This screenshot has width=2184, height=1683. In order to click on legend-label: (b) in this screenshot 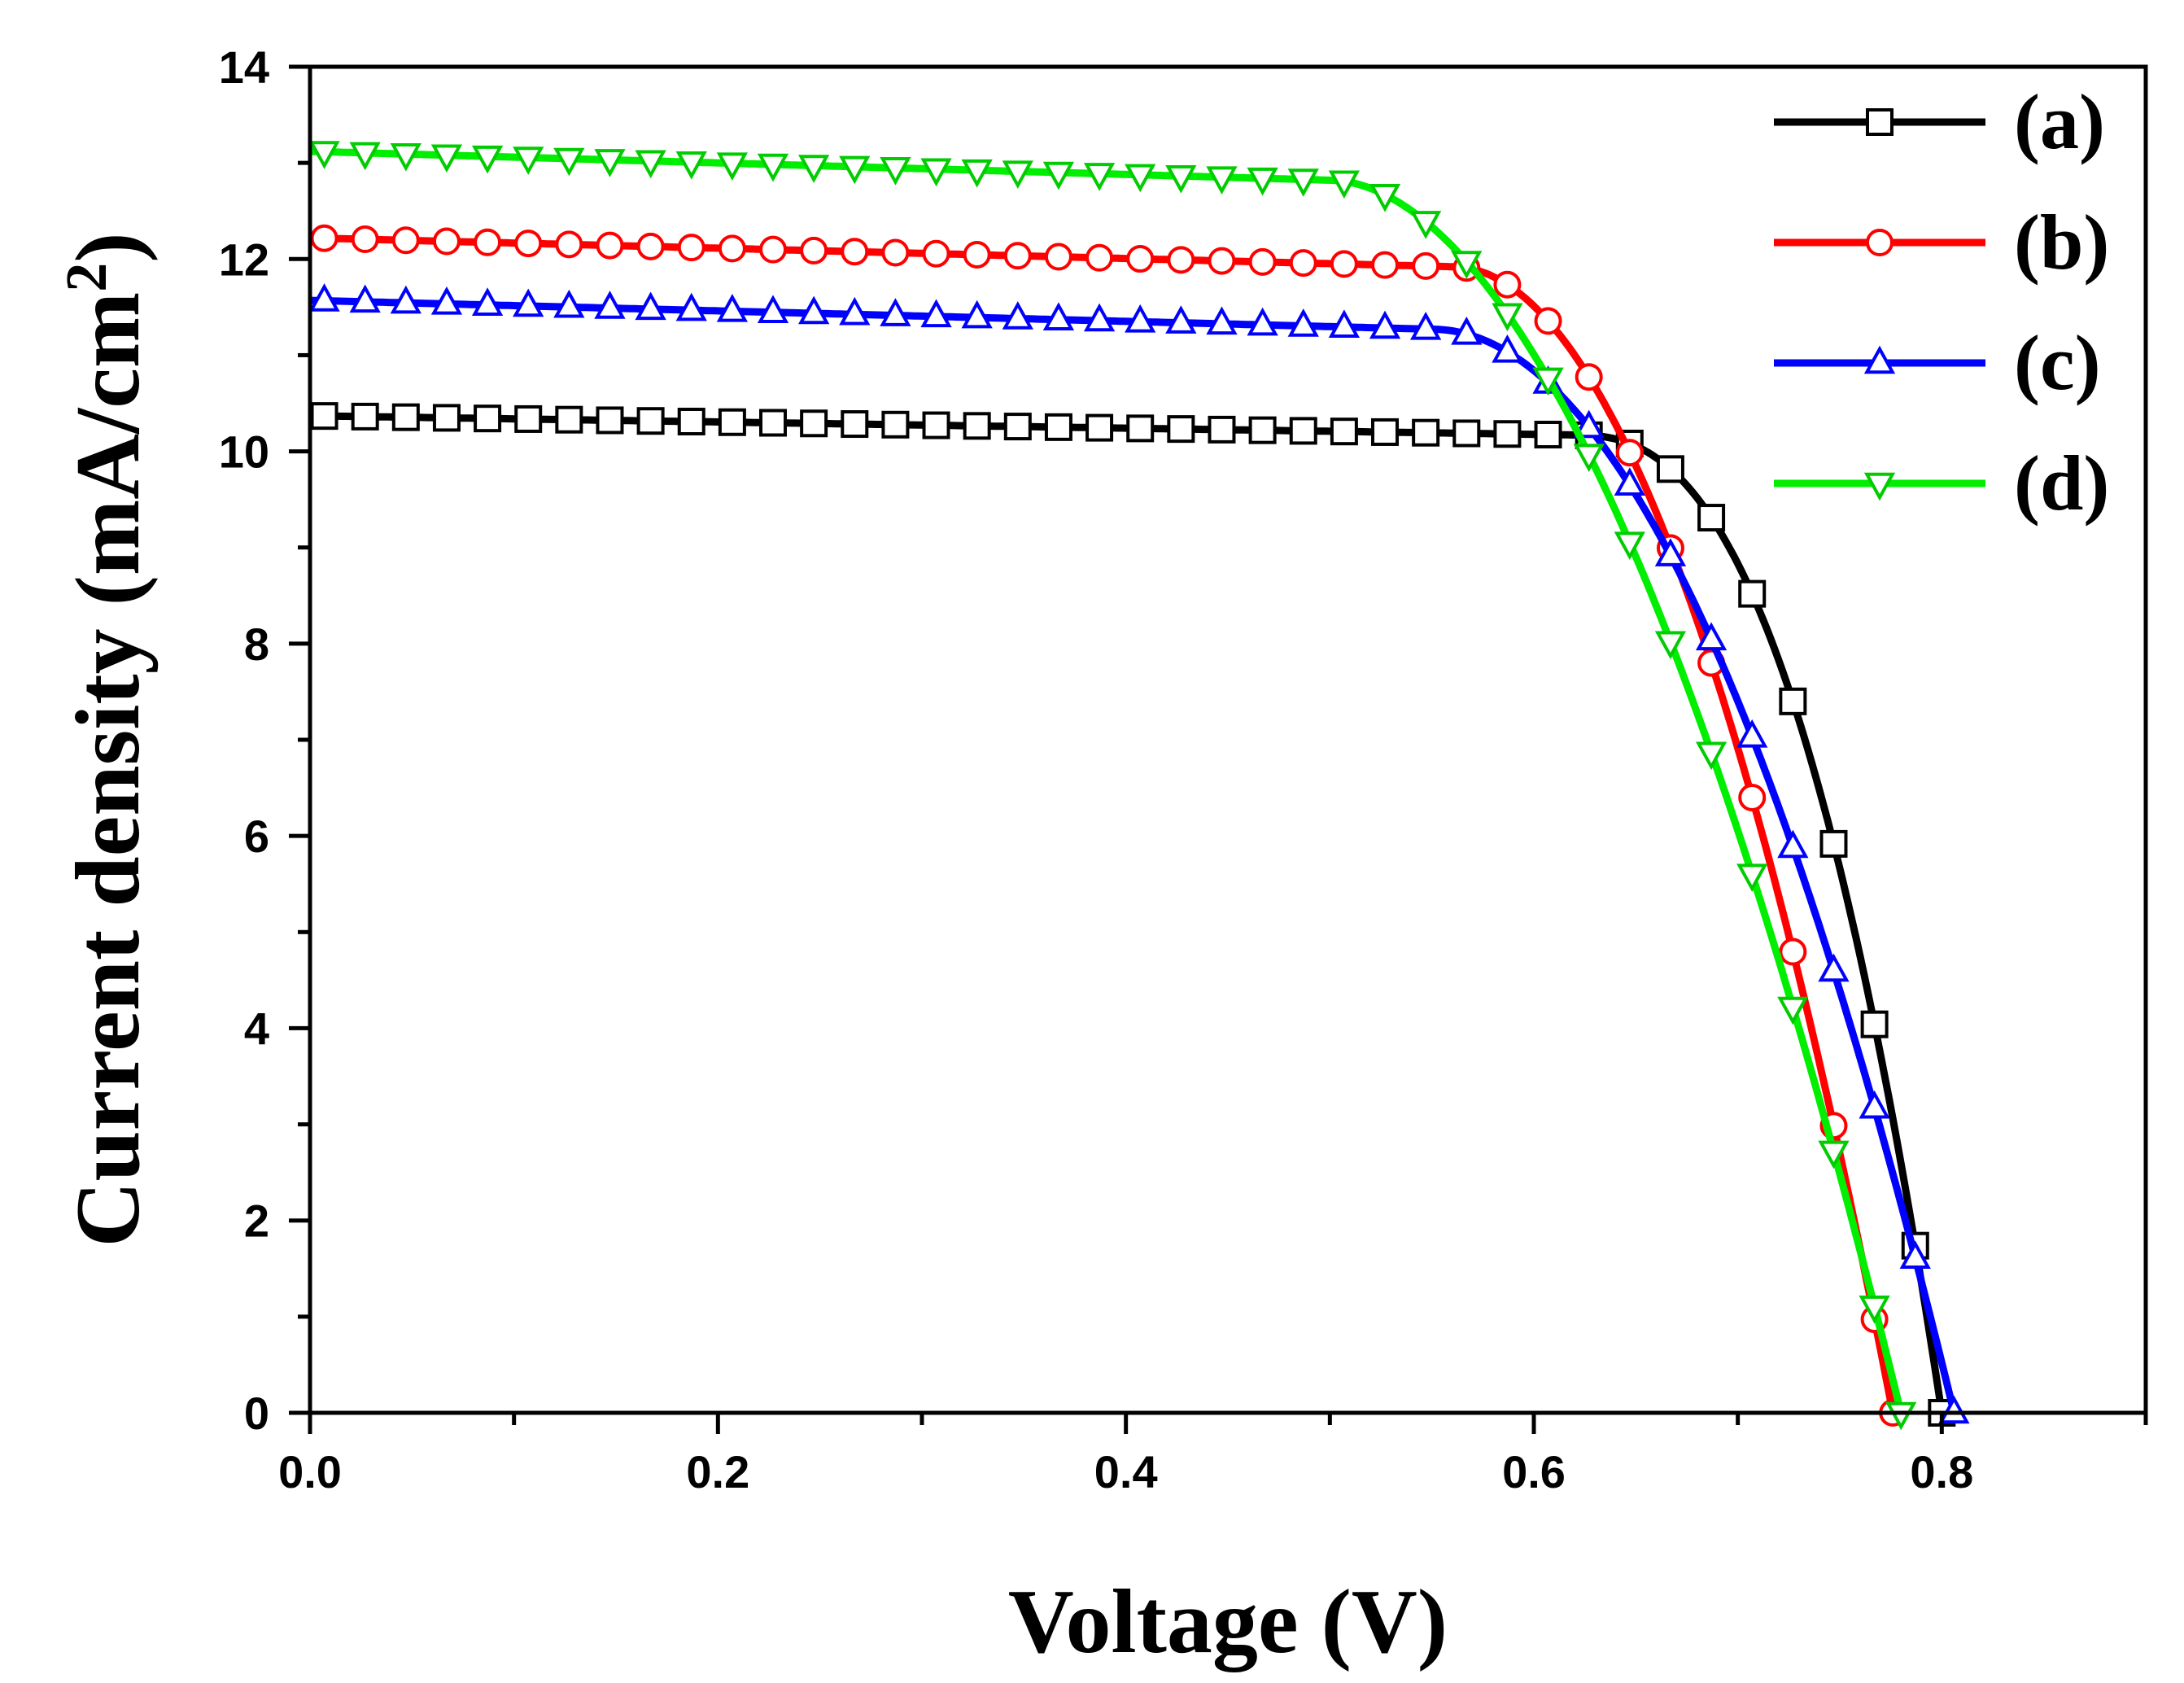, I will do `click(2061, 243)`.